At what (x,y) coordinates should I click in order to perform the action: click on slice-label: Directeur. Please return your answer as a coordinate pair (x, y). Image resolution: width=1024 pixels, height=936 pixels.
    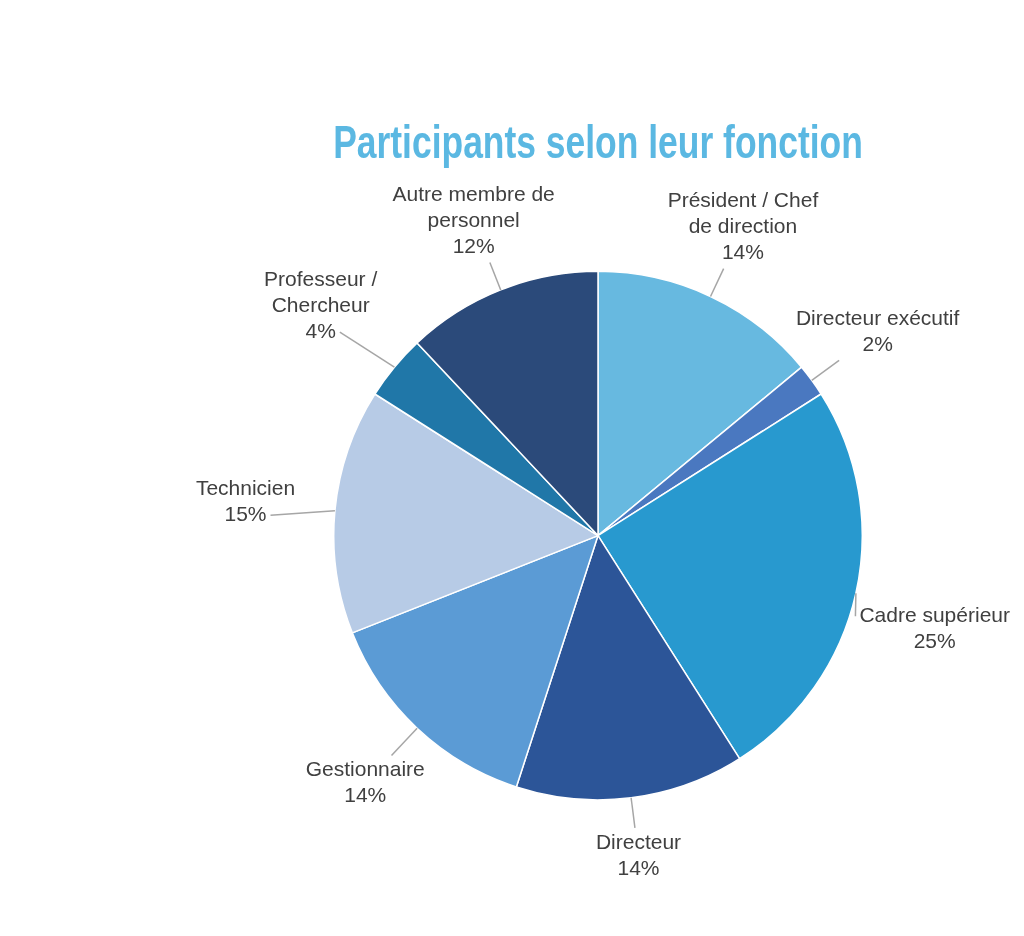
    Looking at the image, I should click on (638, 841).